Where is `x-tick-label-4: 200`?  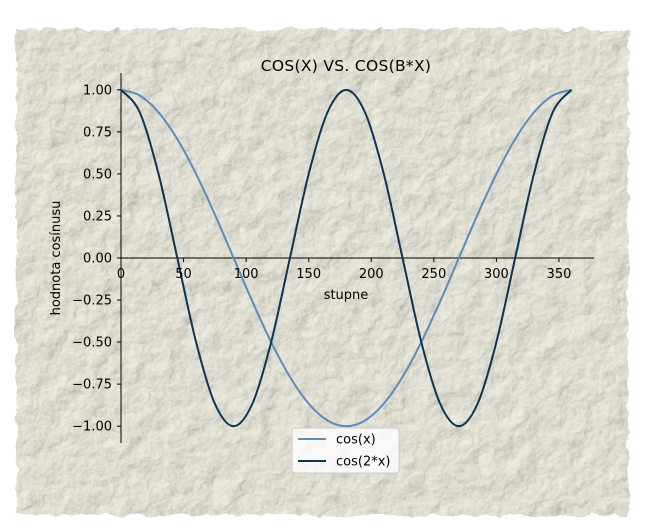 x-tick-label-4: 200 is located at coordinates (371, 274).